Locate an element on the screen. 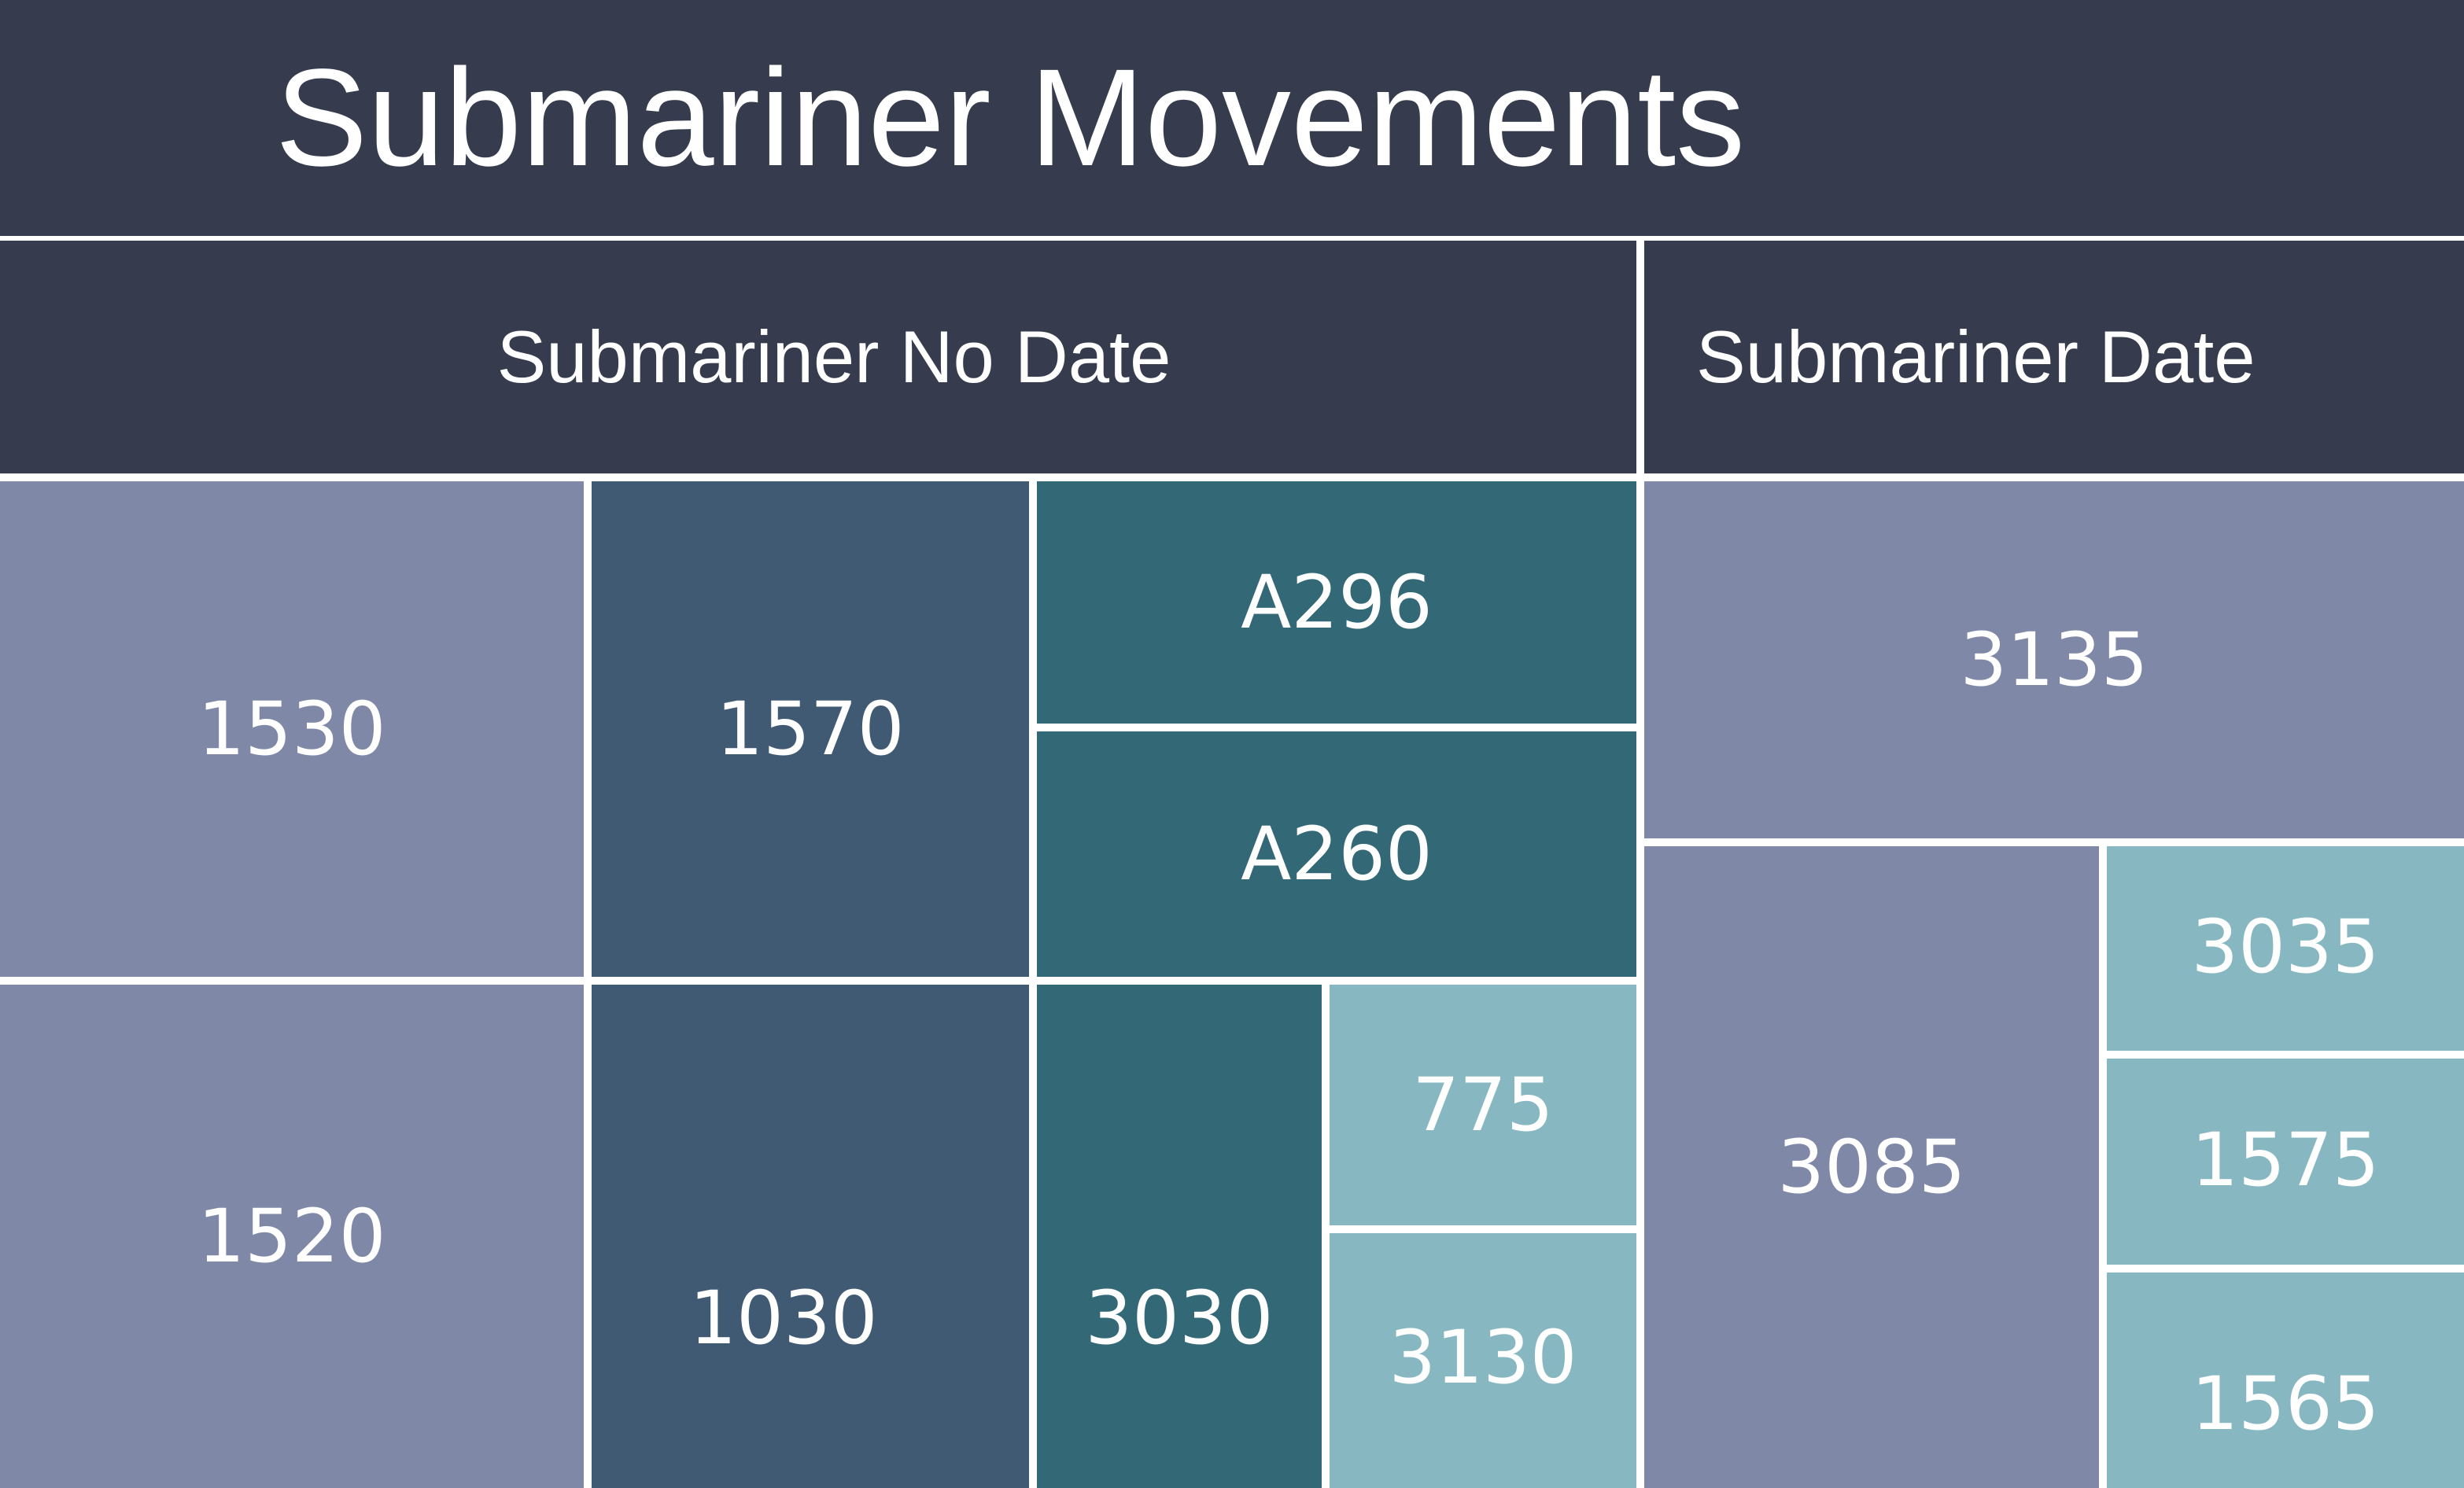  treemap-tile-3135: 3135 is located at coordinates (2054, 659).